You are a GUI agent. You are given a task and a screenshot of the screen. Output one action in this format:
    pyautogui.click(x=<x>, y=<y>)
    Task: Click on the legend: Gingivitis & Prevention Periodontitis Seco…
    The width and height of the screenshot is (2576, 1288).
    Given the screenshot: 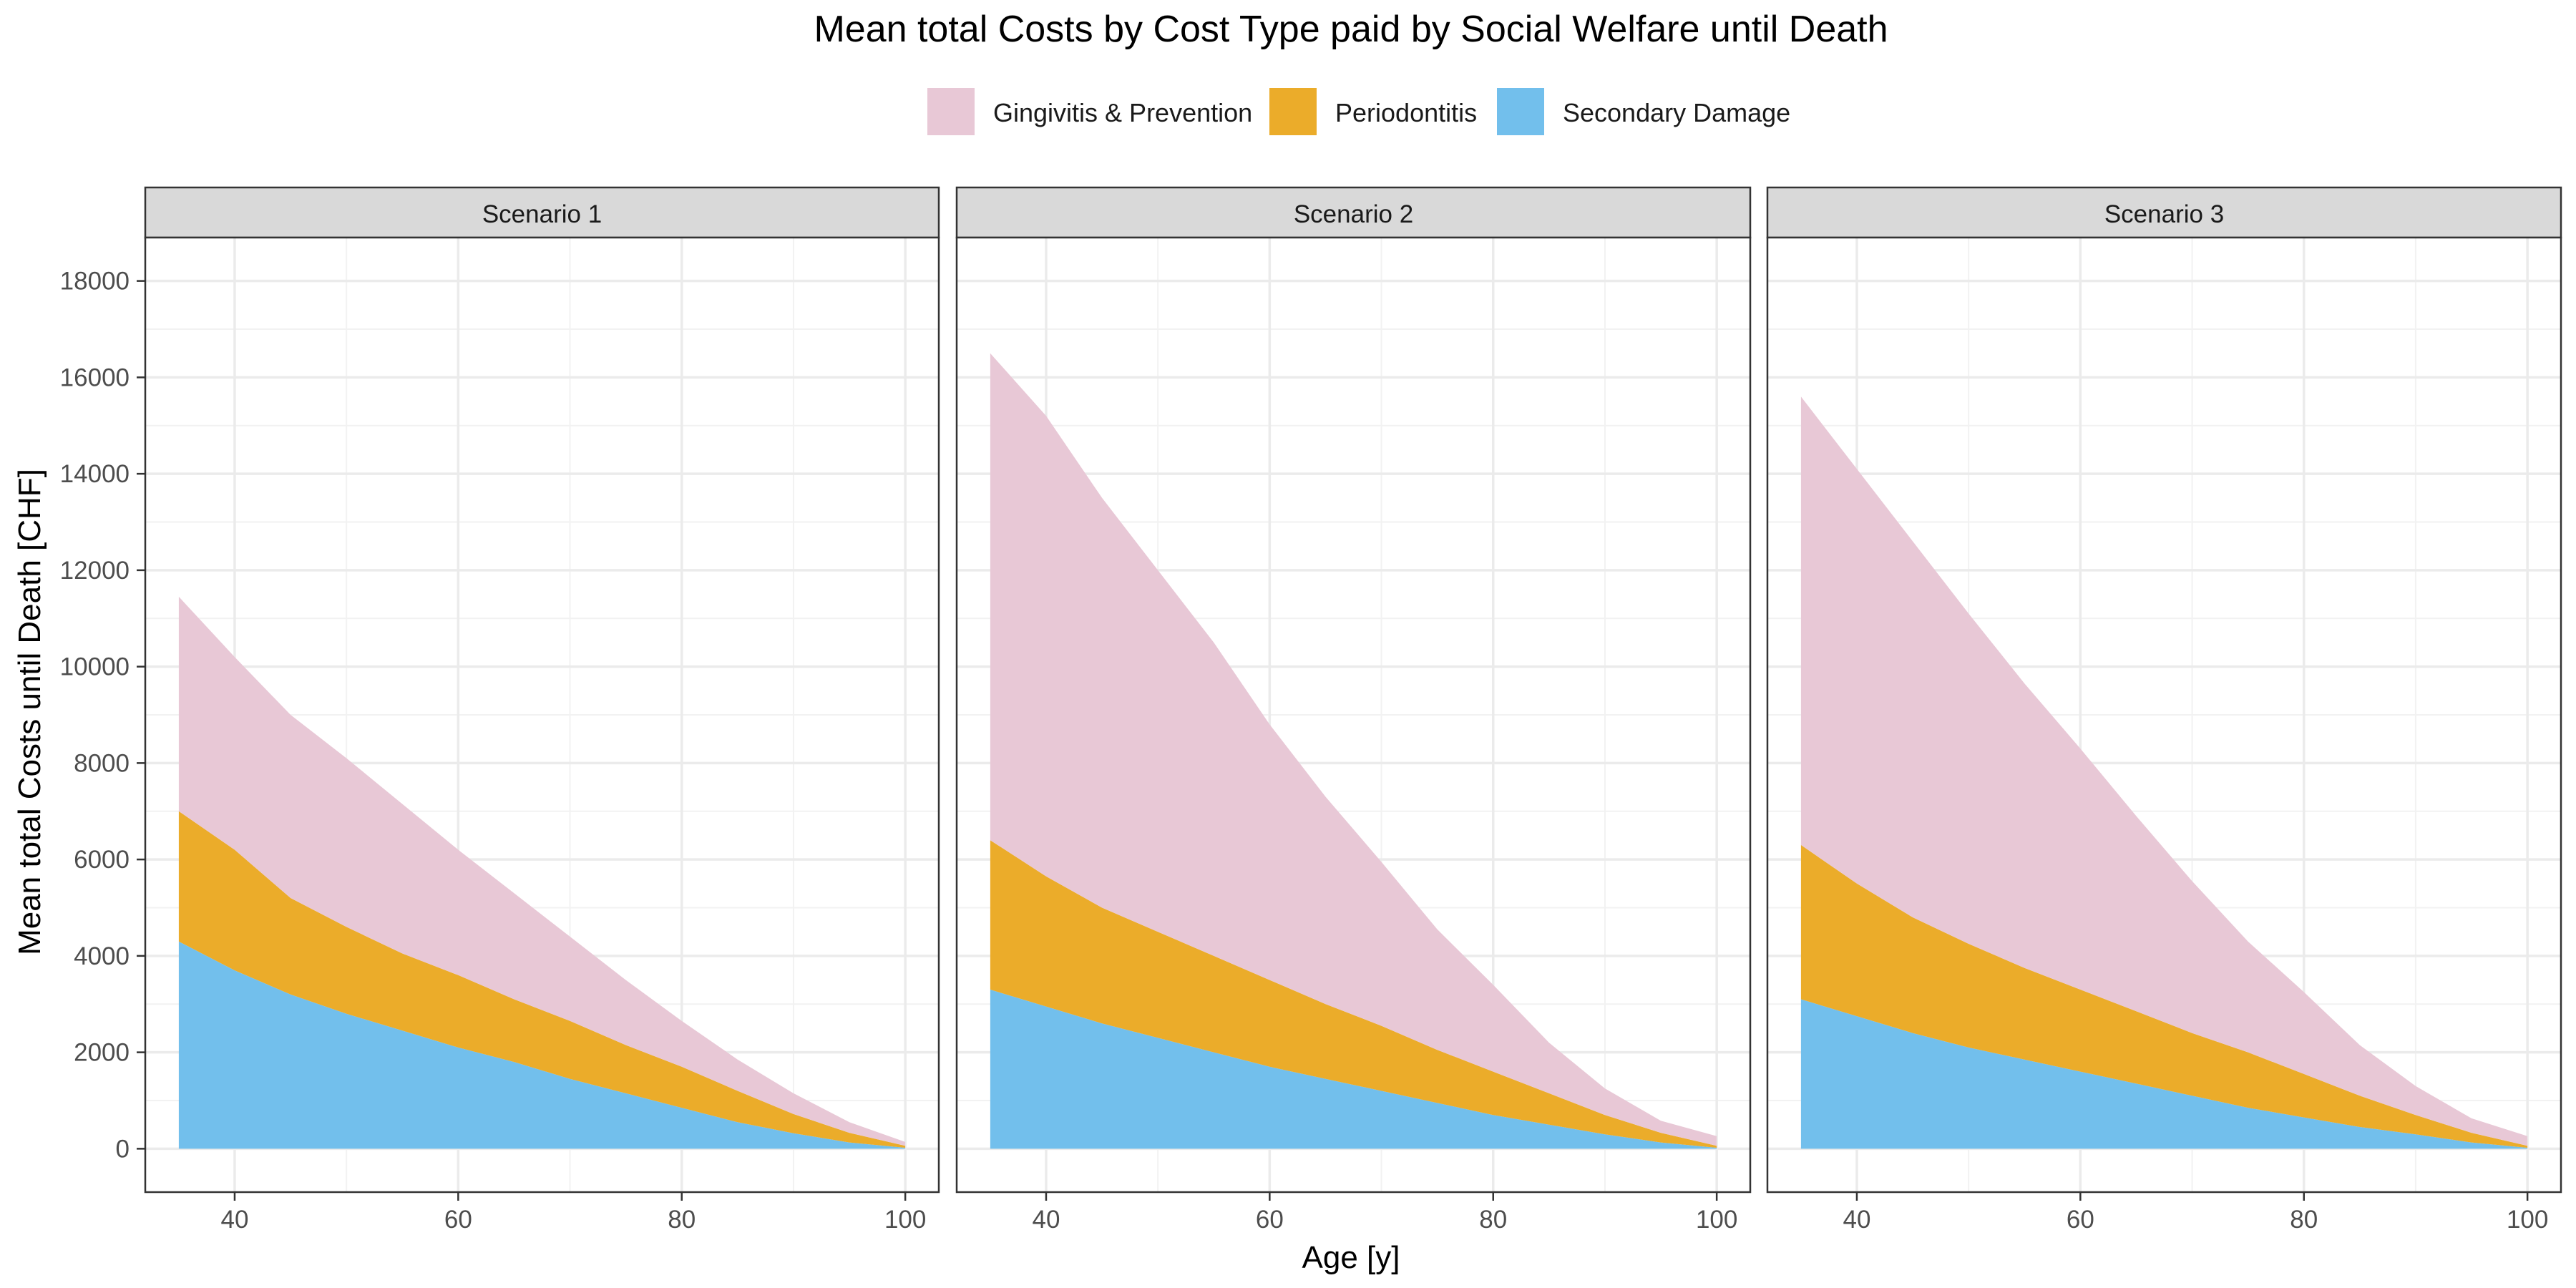 What is the action you would take?
    pyautogui.click(x=1358, y=111)
    